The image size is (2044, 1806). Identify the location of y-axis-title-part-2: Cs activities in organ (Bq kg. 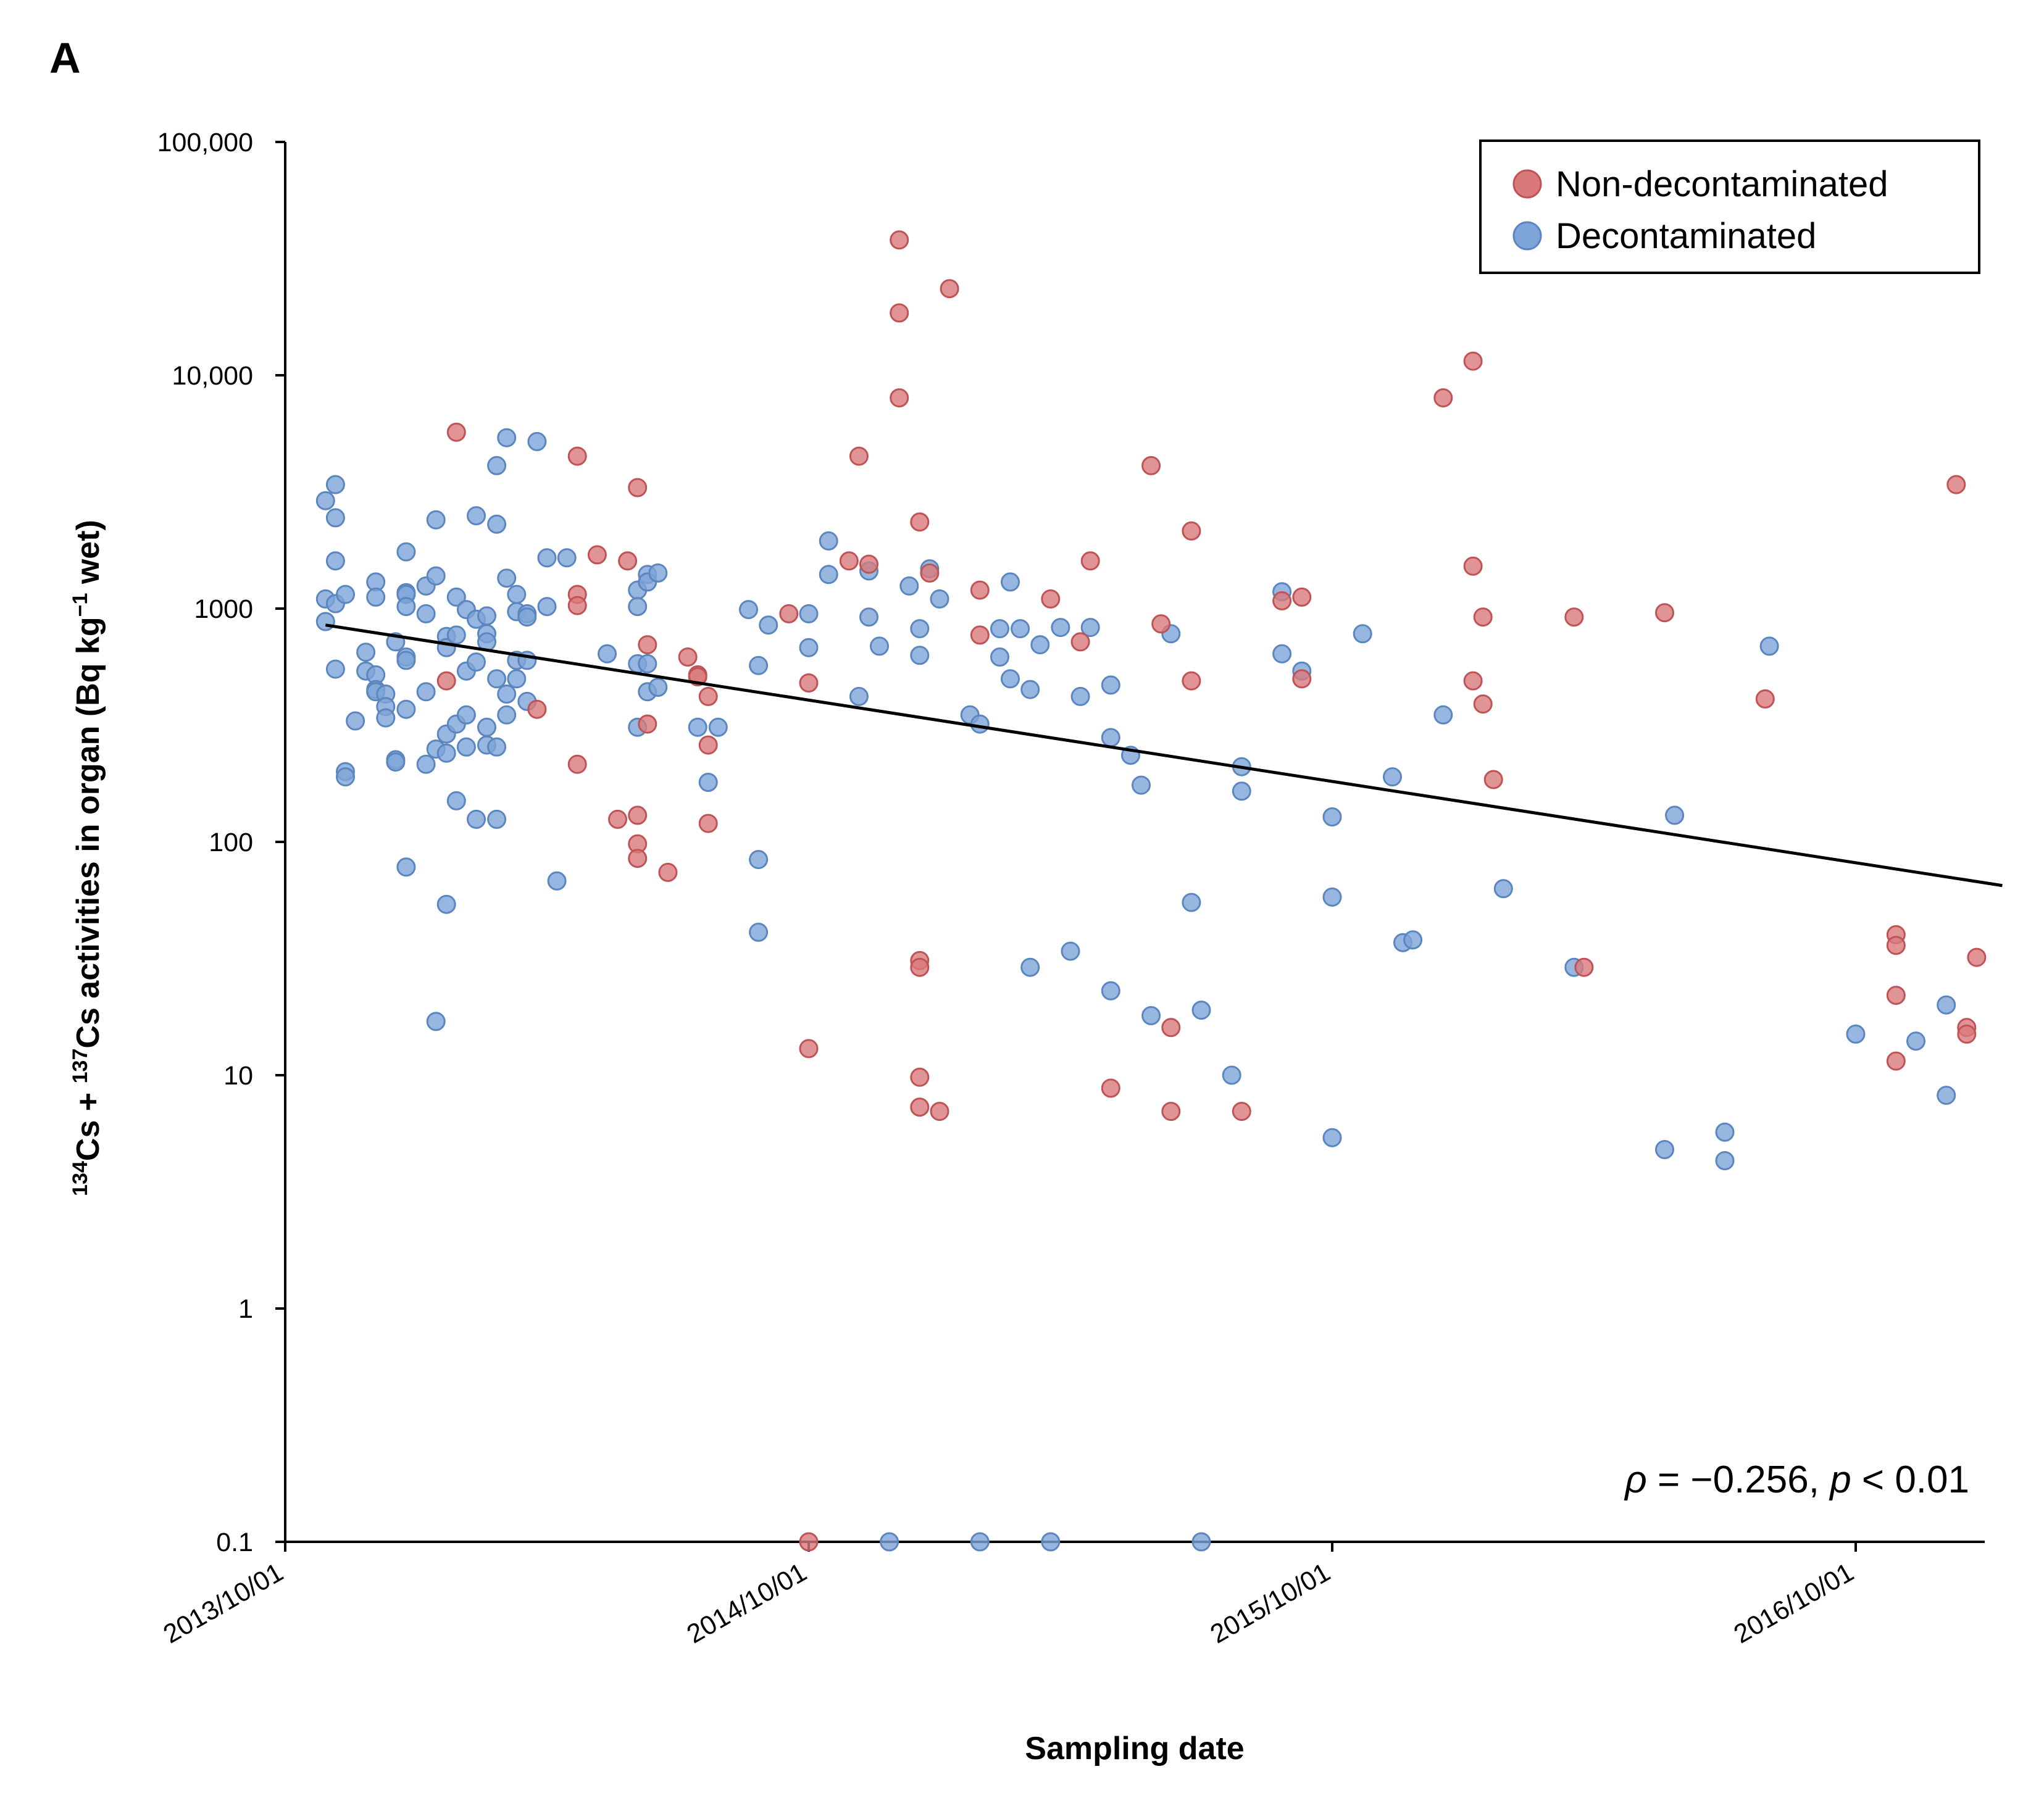
(88, 832).